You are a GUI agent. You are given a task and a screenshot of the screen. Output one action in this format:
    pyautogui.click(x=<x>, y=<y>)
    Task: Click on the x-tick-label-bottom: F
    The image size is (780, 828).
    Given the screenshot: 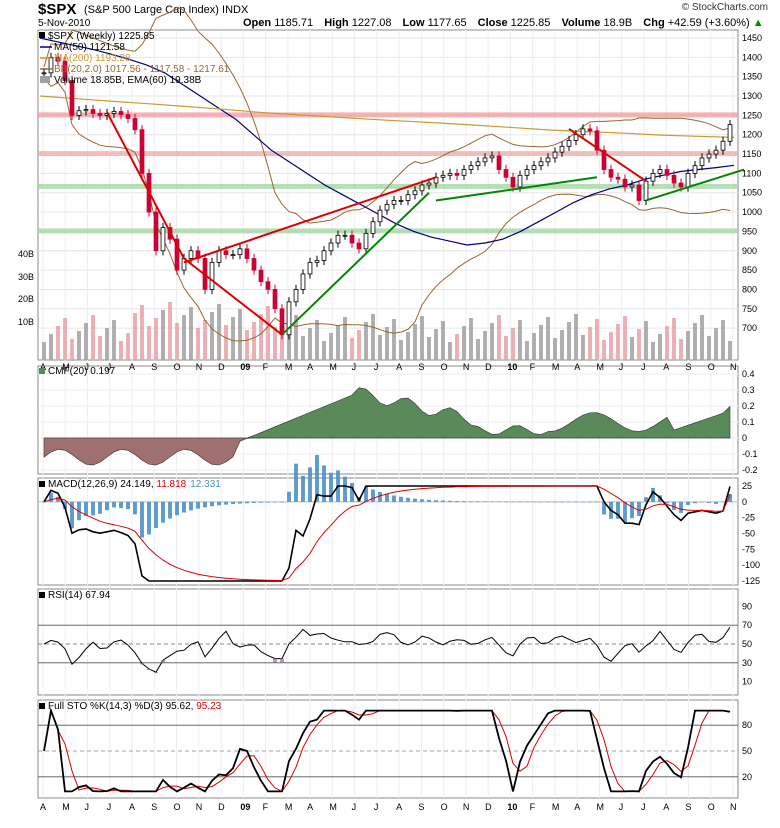 What is the action you would take?
    pyautogui.click(x=533, y=807)
    